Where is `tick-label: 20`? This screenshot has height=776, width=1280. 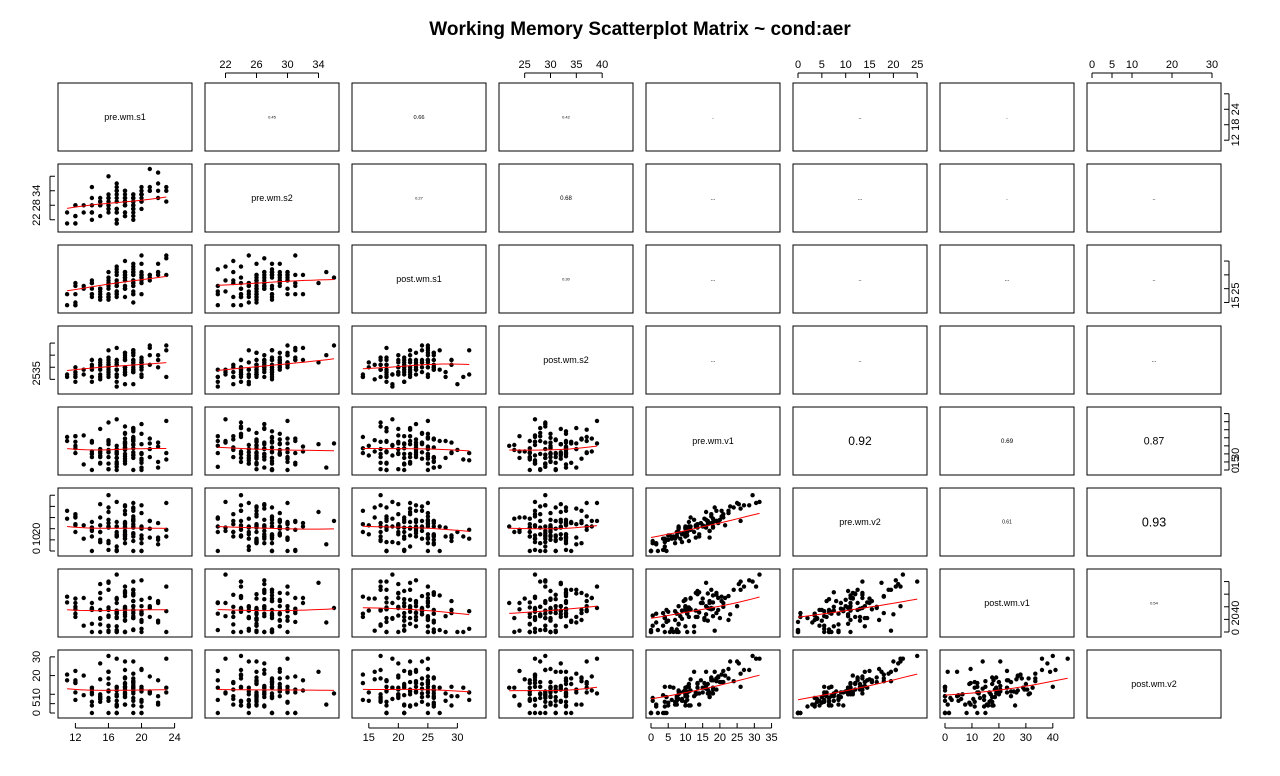 tick-label: 20 is located at coordinates (398, 738).